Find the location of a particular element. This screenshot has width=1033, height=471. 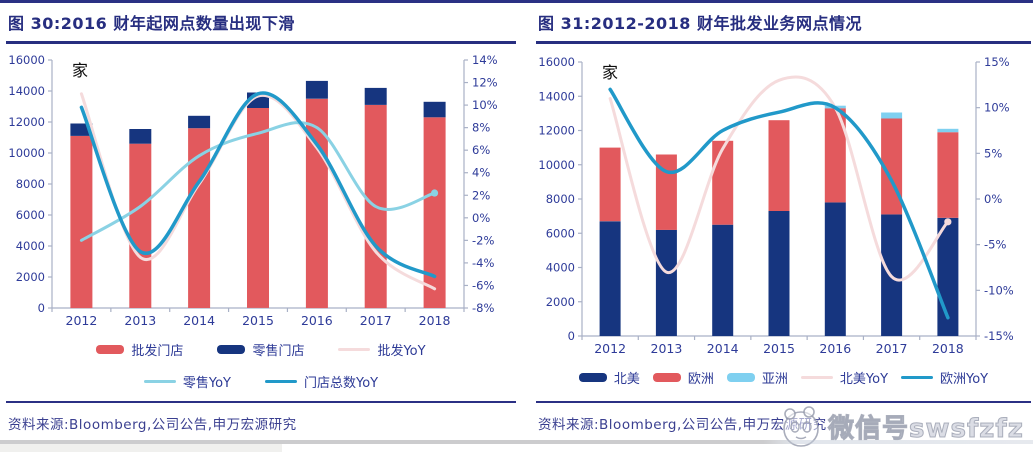

legend-bar-swatch-欧洲 is located at coordinates (666, 377).